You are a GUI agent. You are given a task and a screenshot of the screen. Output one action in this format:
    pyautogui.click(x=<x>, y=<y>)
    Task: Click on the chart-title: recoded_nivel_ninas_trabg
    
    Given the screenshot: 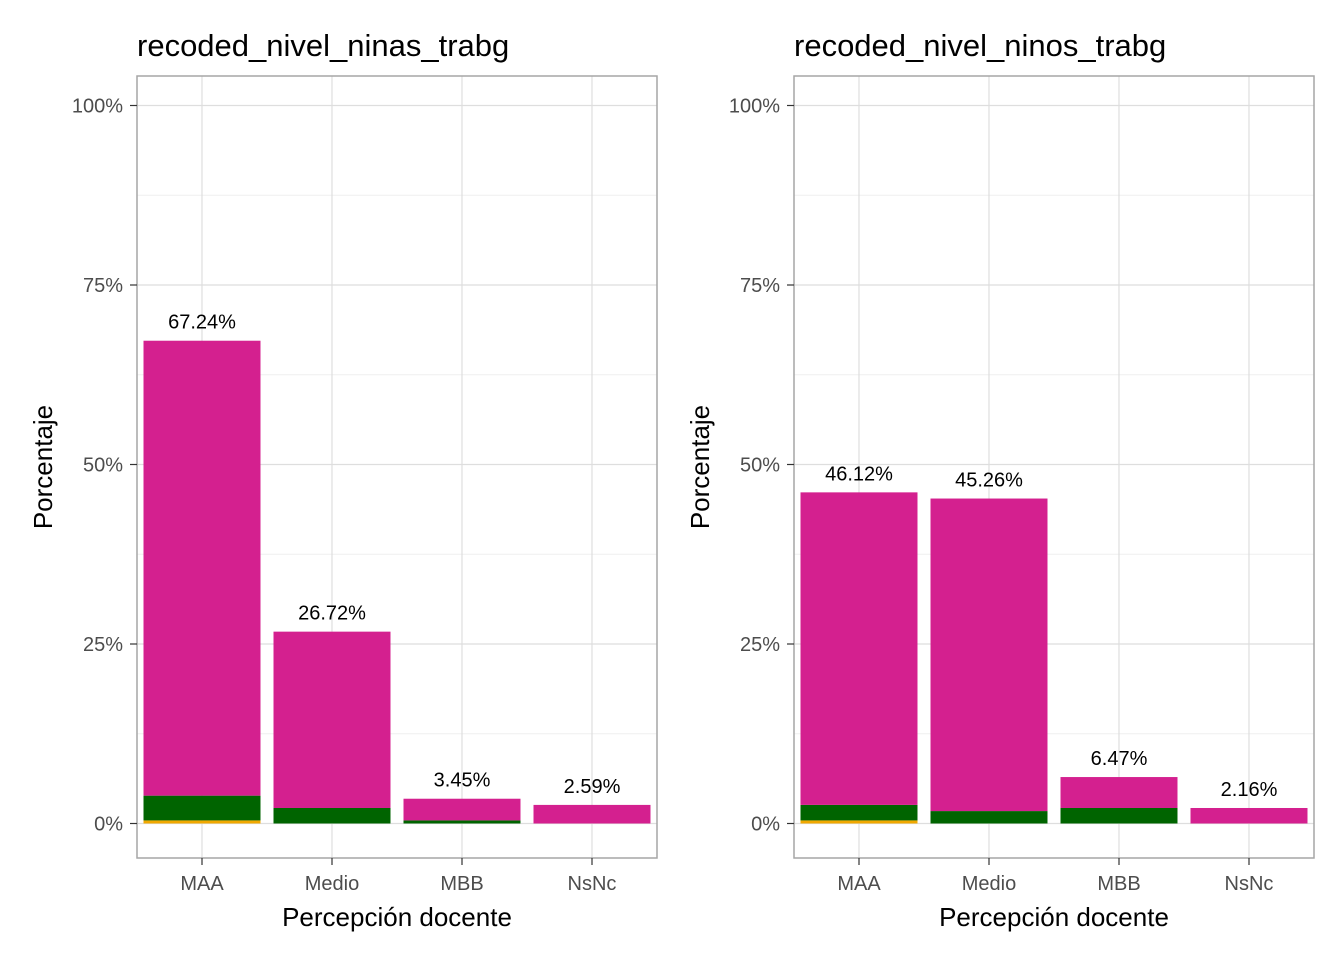 What is the action you would take?
    pyautogui.click(x=323, y=45)
    